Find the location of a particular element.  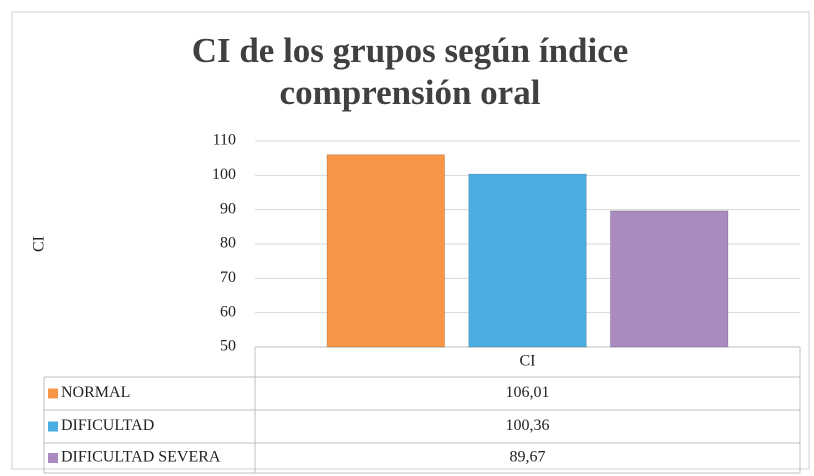

y-tick-label: 90 is located at coordinates (228, 208).